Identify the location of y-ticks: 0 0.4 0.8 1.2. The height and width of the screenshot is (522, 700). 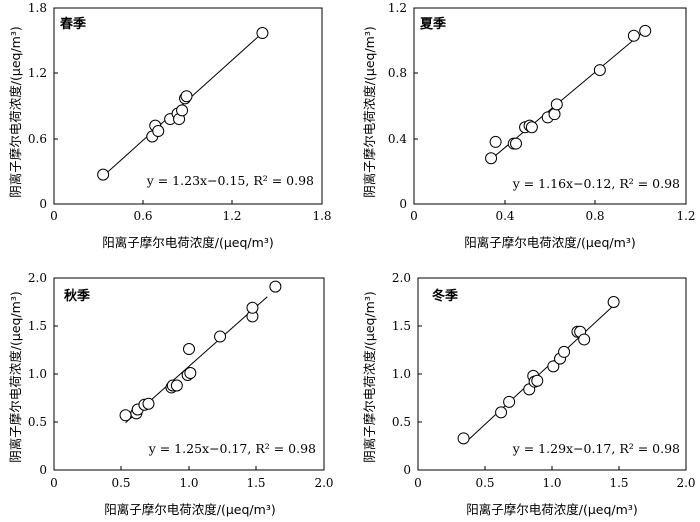
(403, 106).